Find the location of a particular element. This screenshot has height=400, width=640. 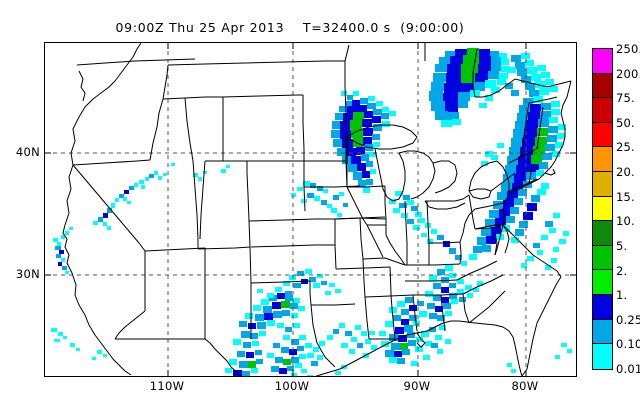

colorbar-tick-label: 50. is located at coordinates (625, 122).